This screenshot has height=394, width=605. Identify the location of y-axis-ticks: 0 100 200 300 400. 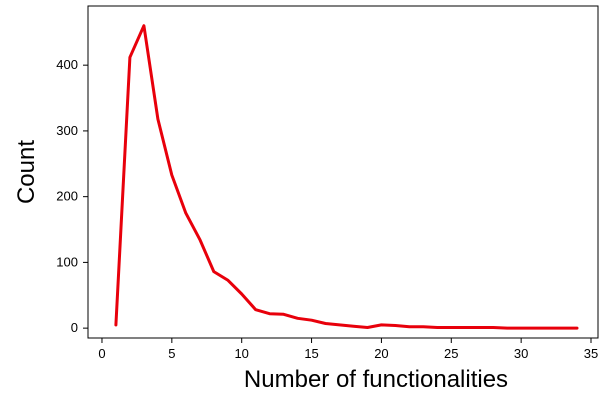
(72, 196).